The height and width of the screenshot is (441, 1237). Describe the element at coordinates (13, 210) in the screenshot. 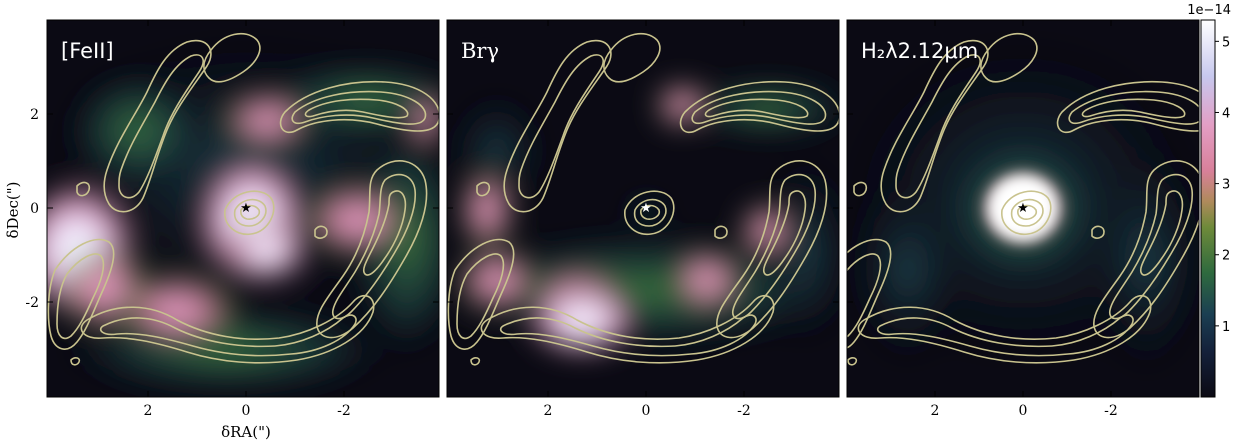

I see `y-axis-label: δDec(")` at that location.